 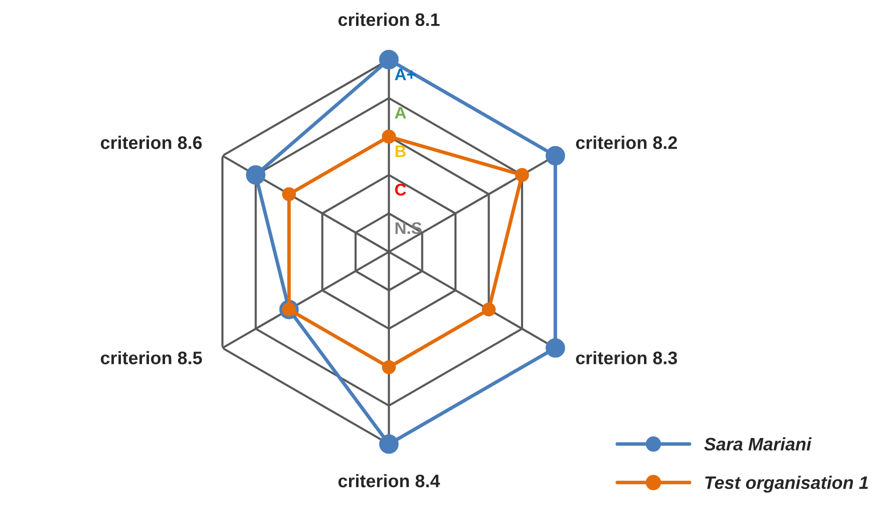 I want to click on spoke-label: criterion 8.5, so click(x=151, y=357).